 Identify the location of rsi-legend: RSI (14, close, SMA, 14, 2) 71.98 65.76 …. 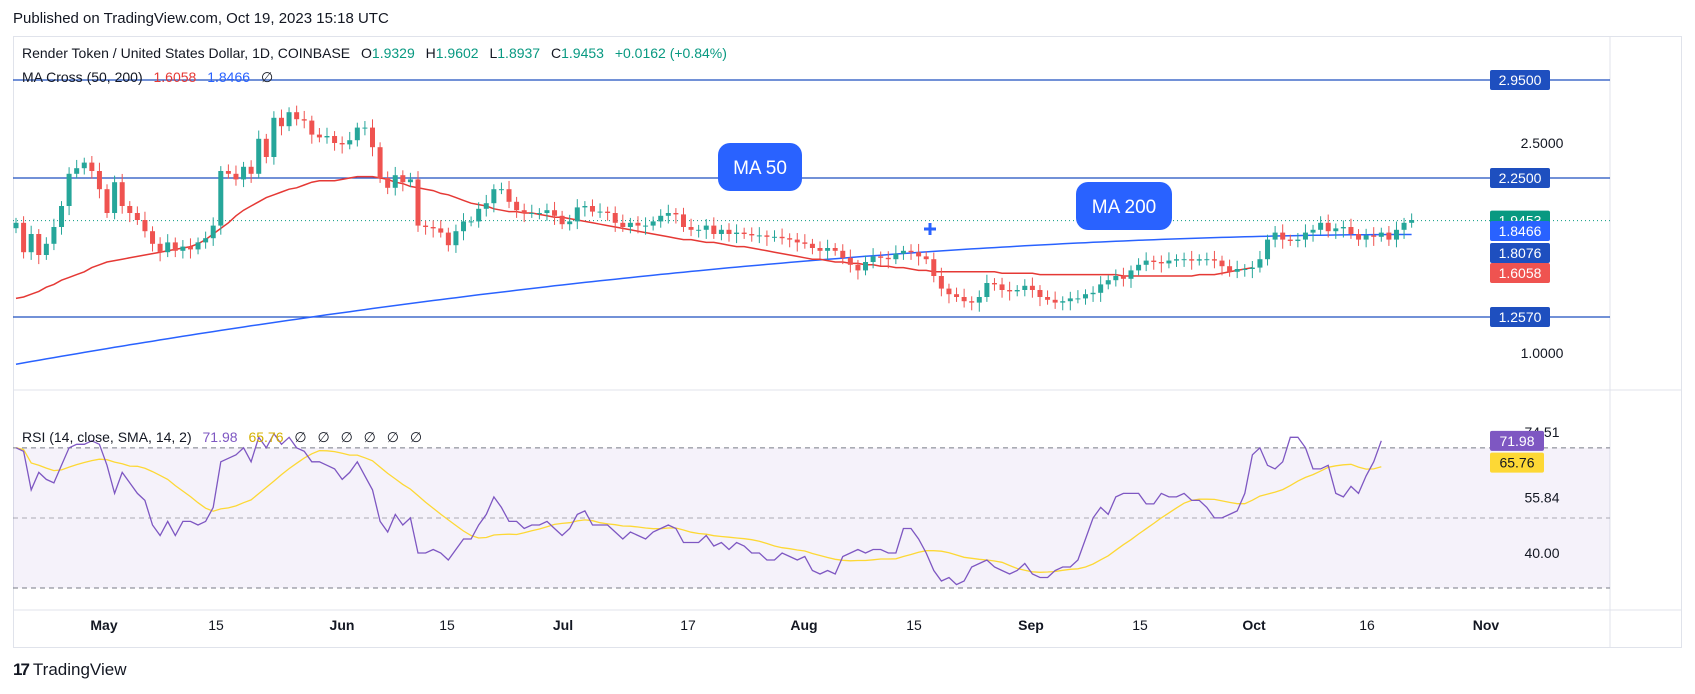
(225, 437).